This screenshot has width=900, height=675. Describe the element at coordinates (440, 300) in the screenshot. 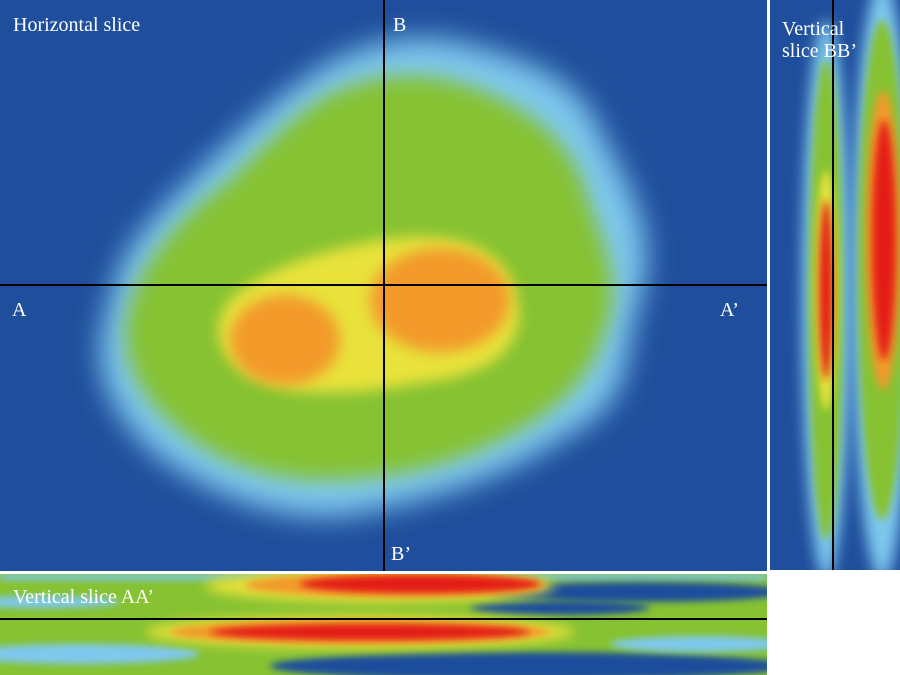

I see `core-right` at that location.